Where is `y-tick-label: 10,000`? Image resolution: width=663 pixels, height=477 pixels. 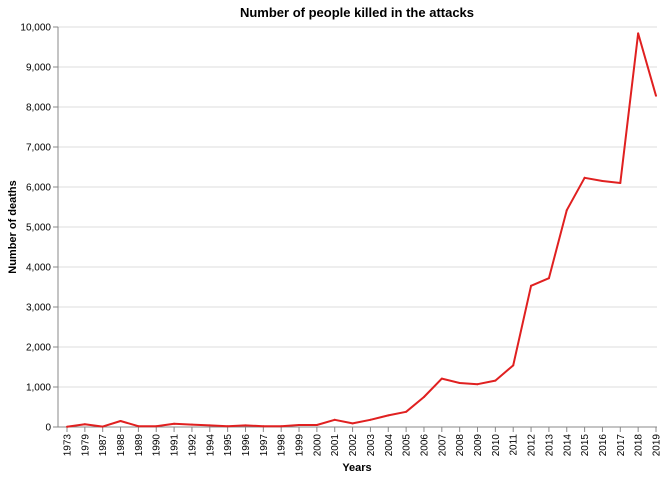
y-tick-label: 10,000 is located at coordinates (35, 28).